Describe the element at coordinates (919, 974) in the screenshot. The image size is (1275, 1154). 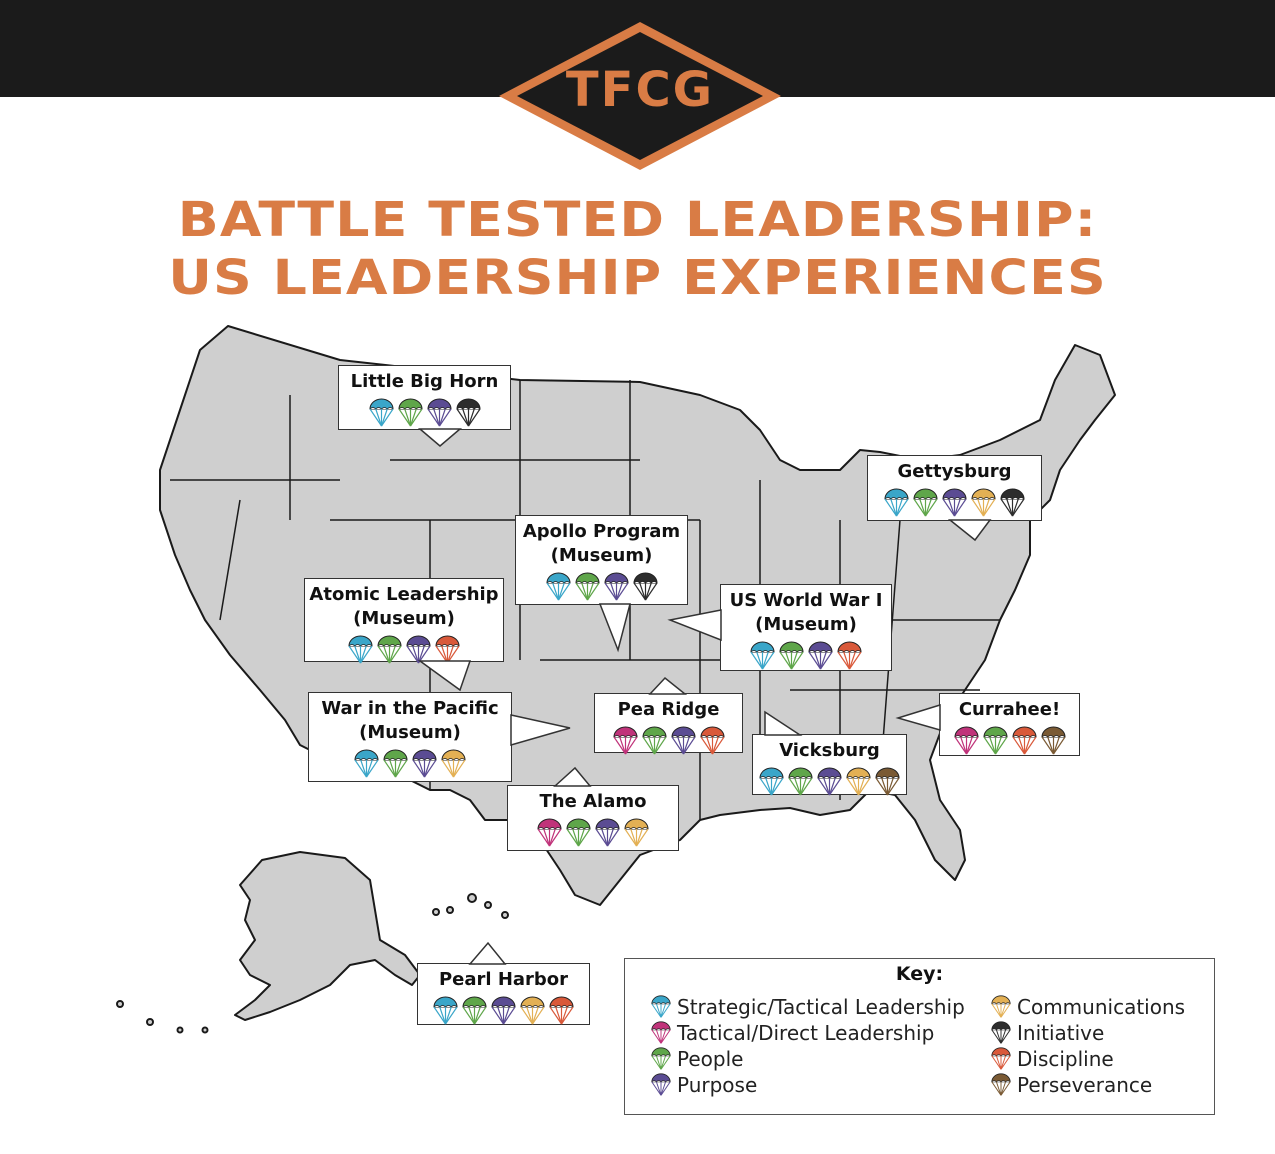
I see `legend-title: Key:` at that location.